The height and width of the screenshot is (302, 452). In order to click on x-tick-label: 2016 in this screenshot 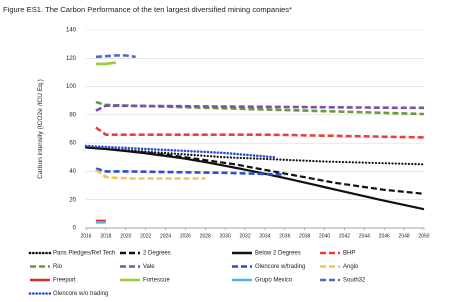, I will do `click(85, 236)`.